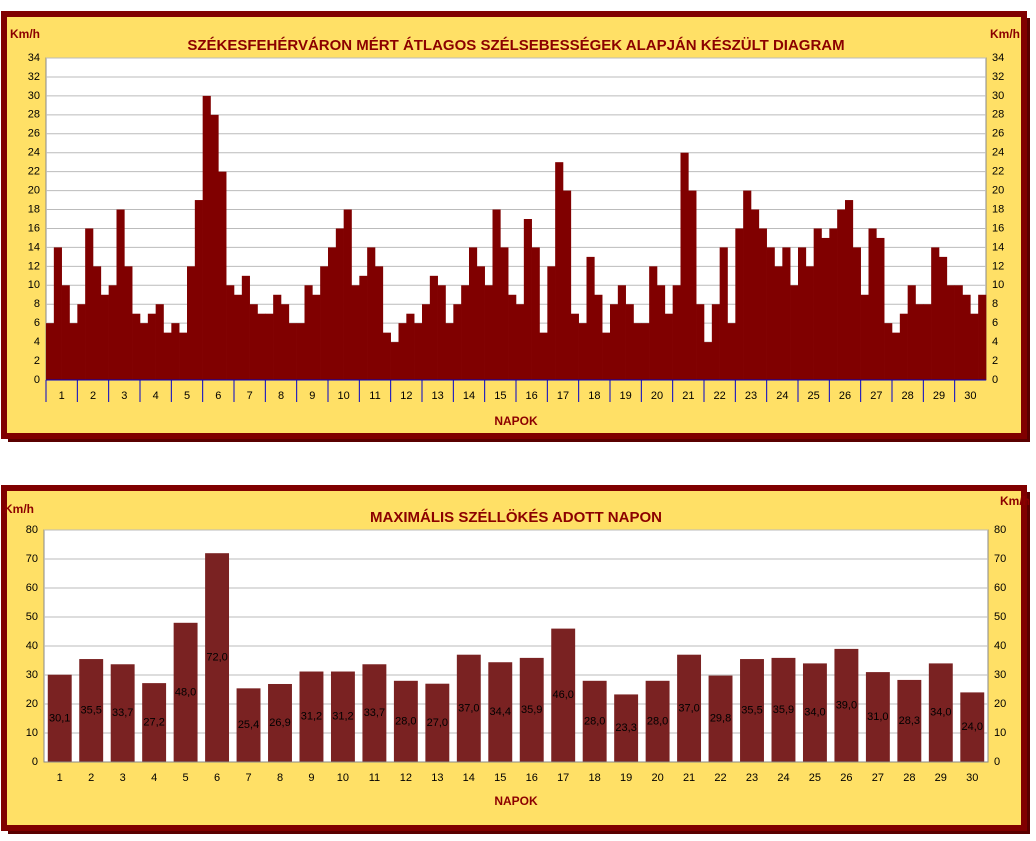  What do you see at coordinates (595, 778) in the screenshot?
I see `x-tick-label: 18` at bounding box center [595, 778].